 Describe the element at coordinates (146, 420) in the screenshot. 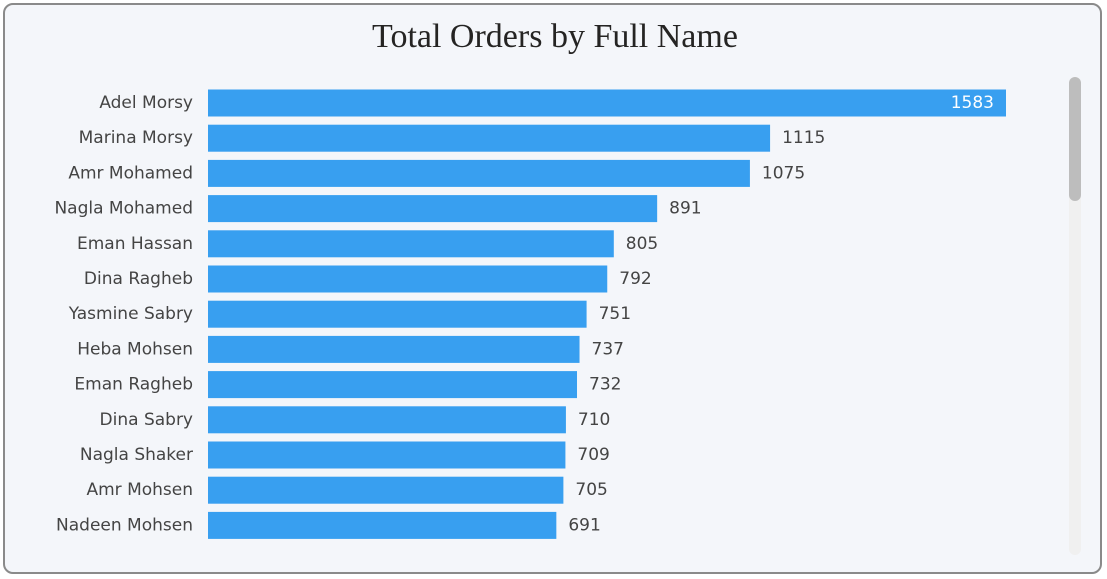

I see `y-tick-label: Dina Sabry` at that location.